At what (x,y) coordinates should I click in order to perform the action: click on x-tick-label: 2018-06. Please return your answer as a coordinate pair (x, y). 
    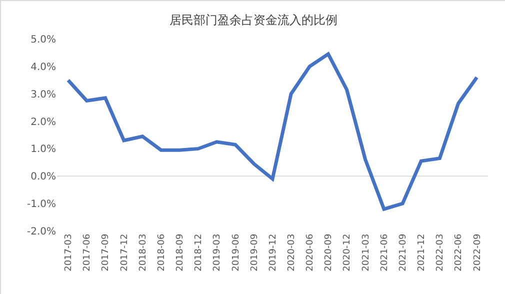
    Looking at the image, I should click on (161, 253).